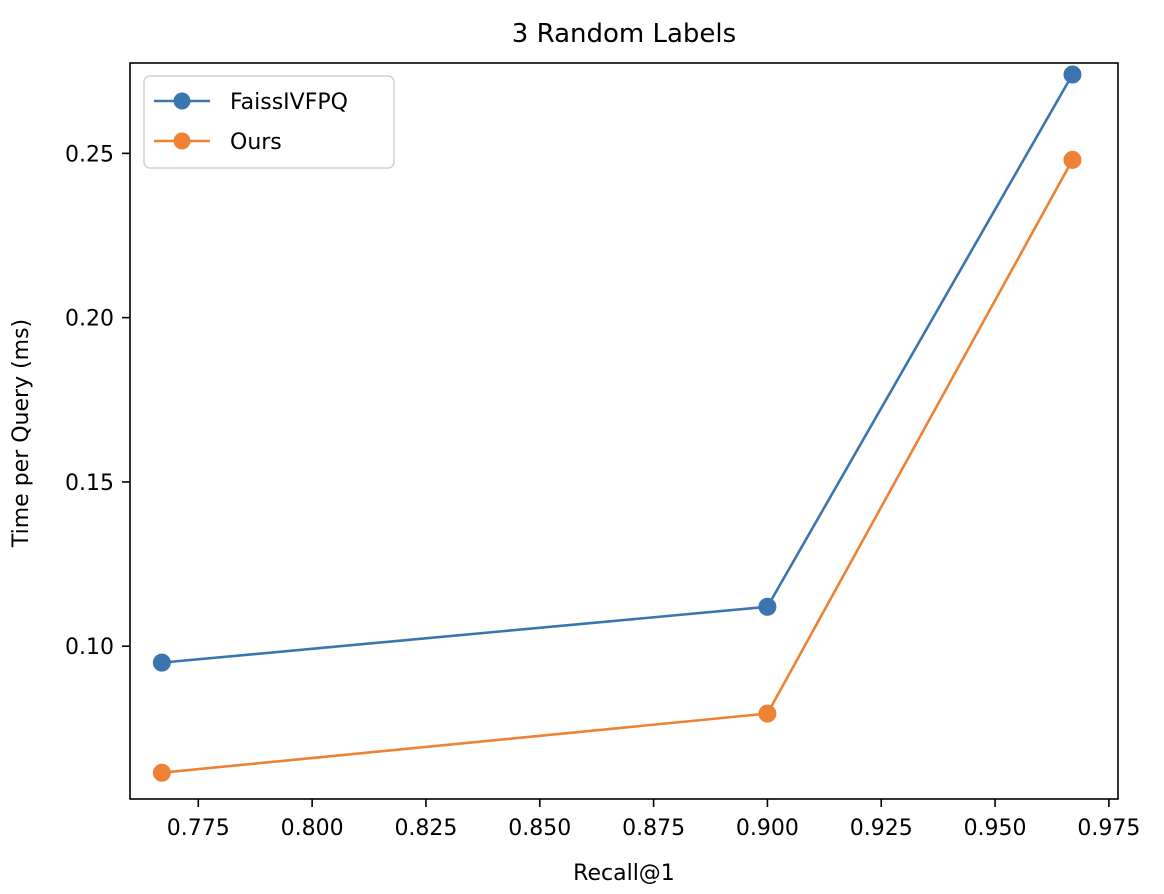 The height and width of the screenshot is (894, 1164). What do you see at coordinates (21, 433) in the screenshot?
I see `y-axis-label: Time per Query (ms)` at bounding box center [21, 433].